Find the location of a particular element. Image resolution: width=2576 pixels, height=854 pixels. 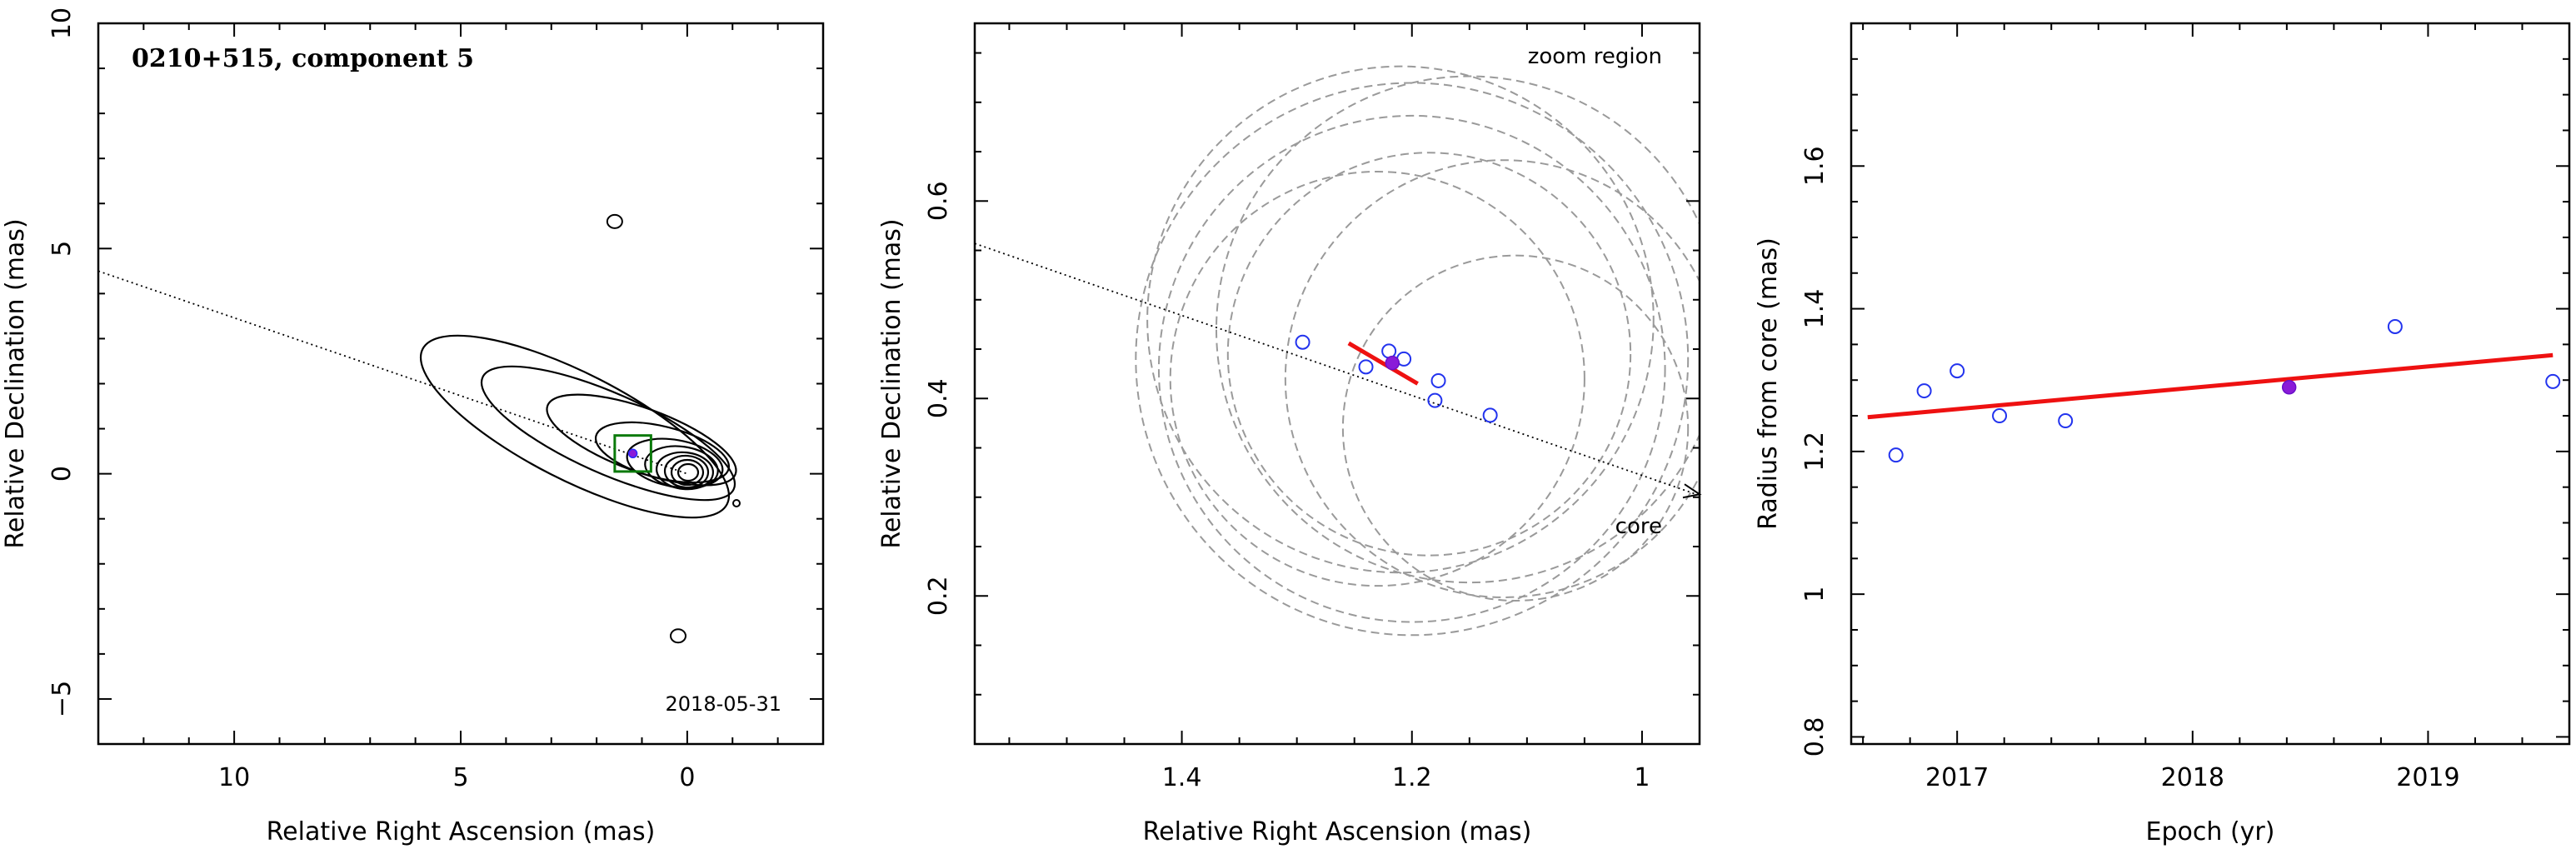

x-tick-label: 1.4 is located at coordinates (1182, 777).